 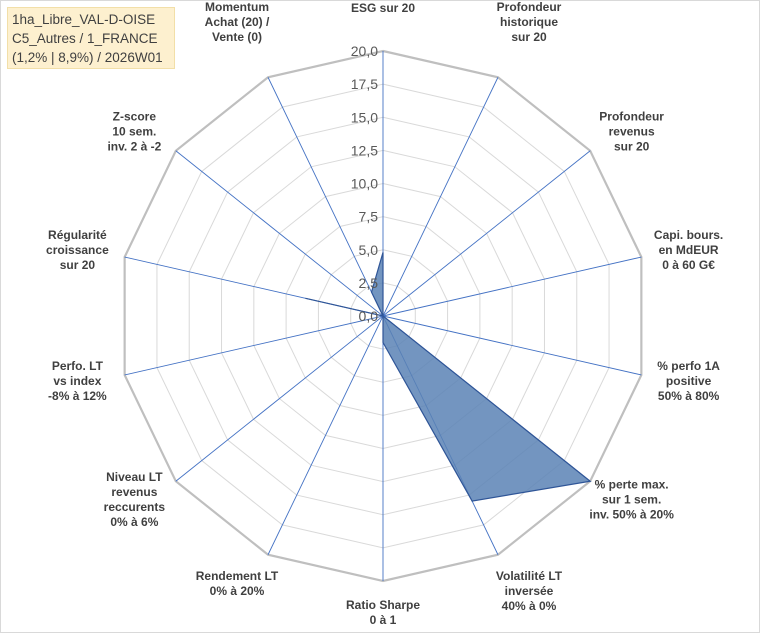 What do you see at coordinates (134, 147) in the screenshot?
I see `axis-label-line: inv. 2 à -2` at bounding box center [134, 147].